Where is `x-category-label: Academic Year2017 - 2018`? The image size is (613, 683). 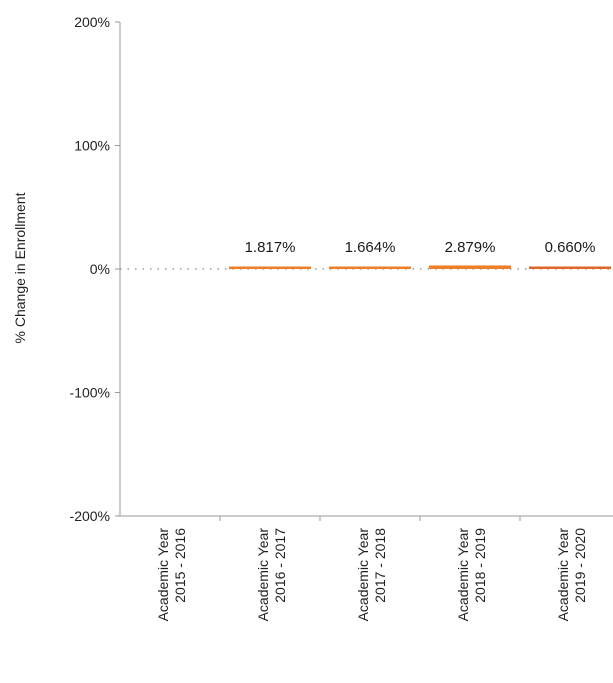
x-category-label: Academic Year2017 - 2018 is located at coordinates (371, 575).